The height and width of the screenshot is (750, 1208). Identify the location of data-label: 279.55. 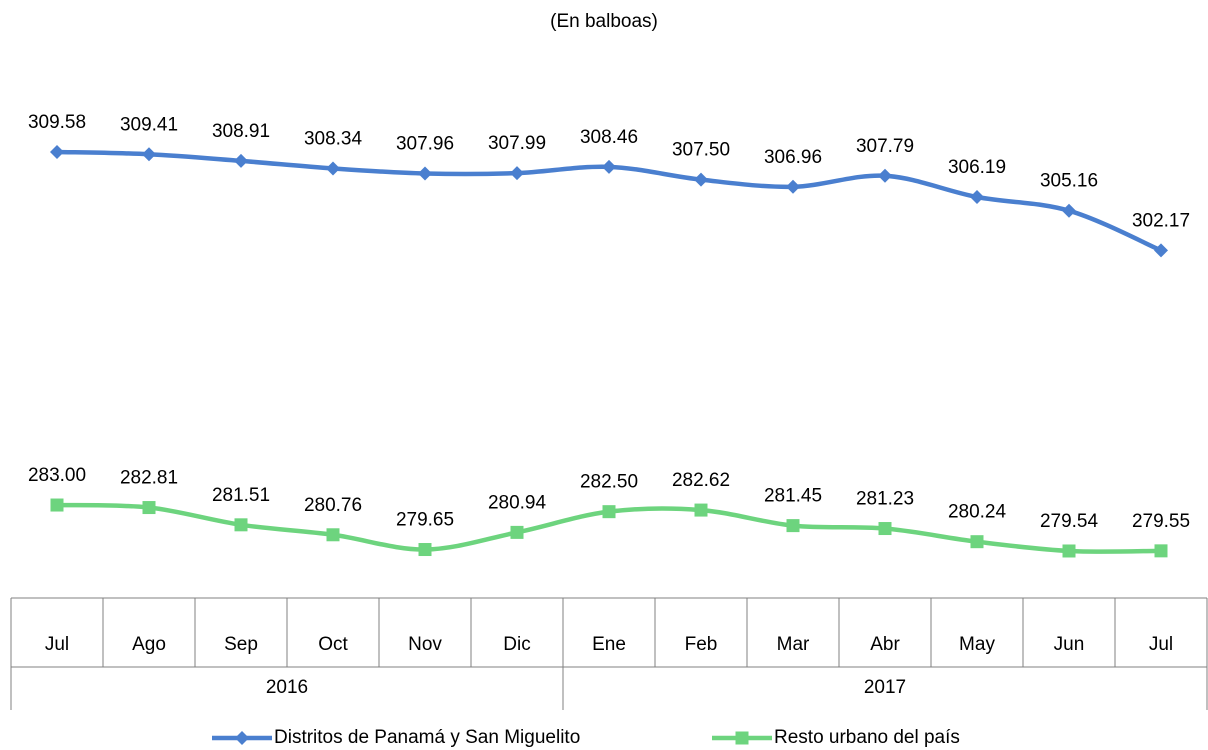
(1161, 521).